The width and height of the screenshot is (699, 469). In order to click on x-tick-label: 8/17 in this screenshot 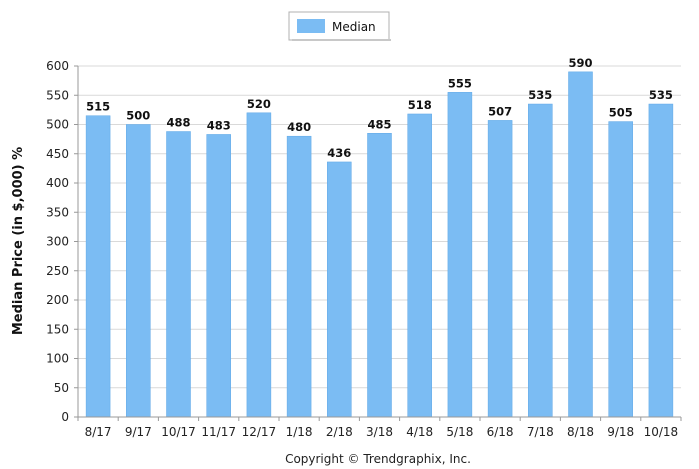, I will do `click(98, 432)`.